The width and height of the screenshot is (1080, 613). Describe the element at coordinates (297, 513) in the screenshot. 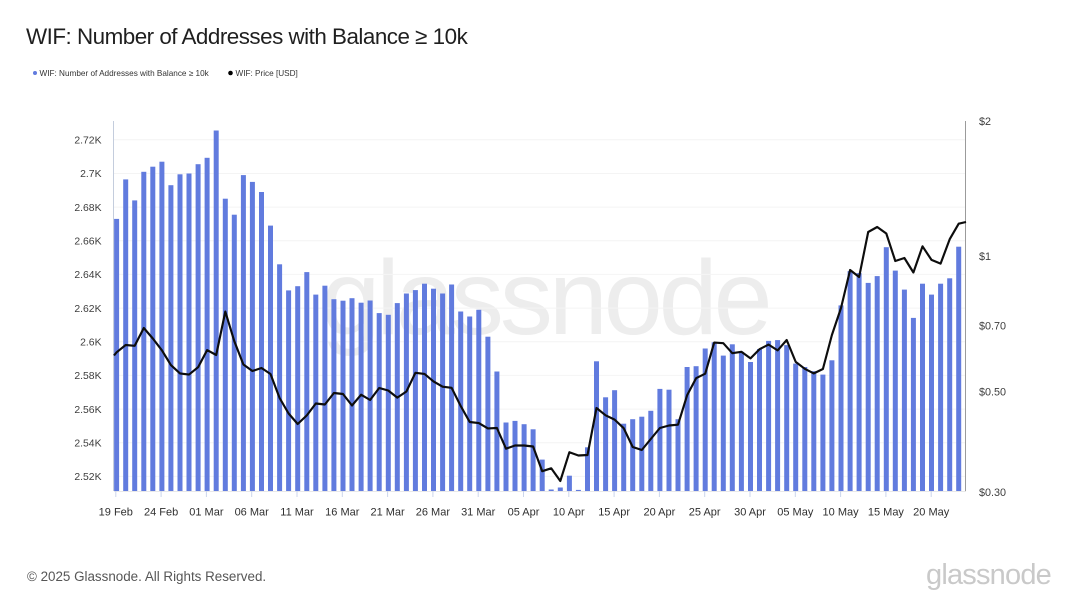

I see `svg-text: 11 Mar` at that location.